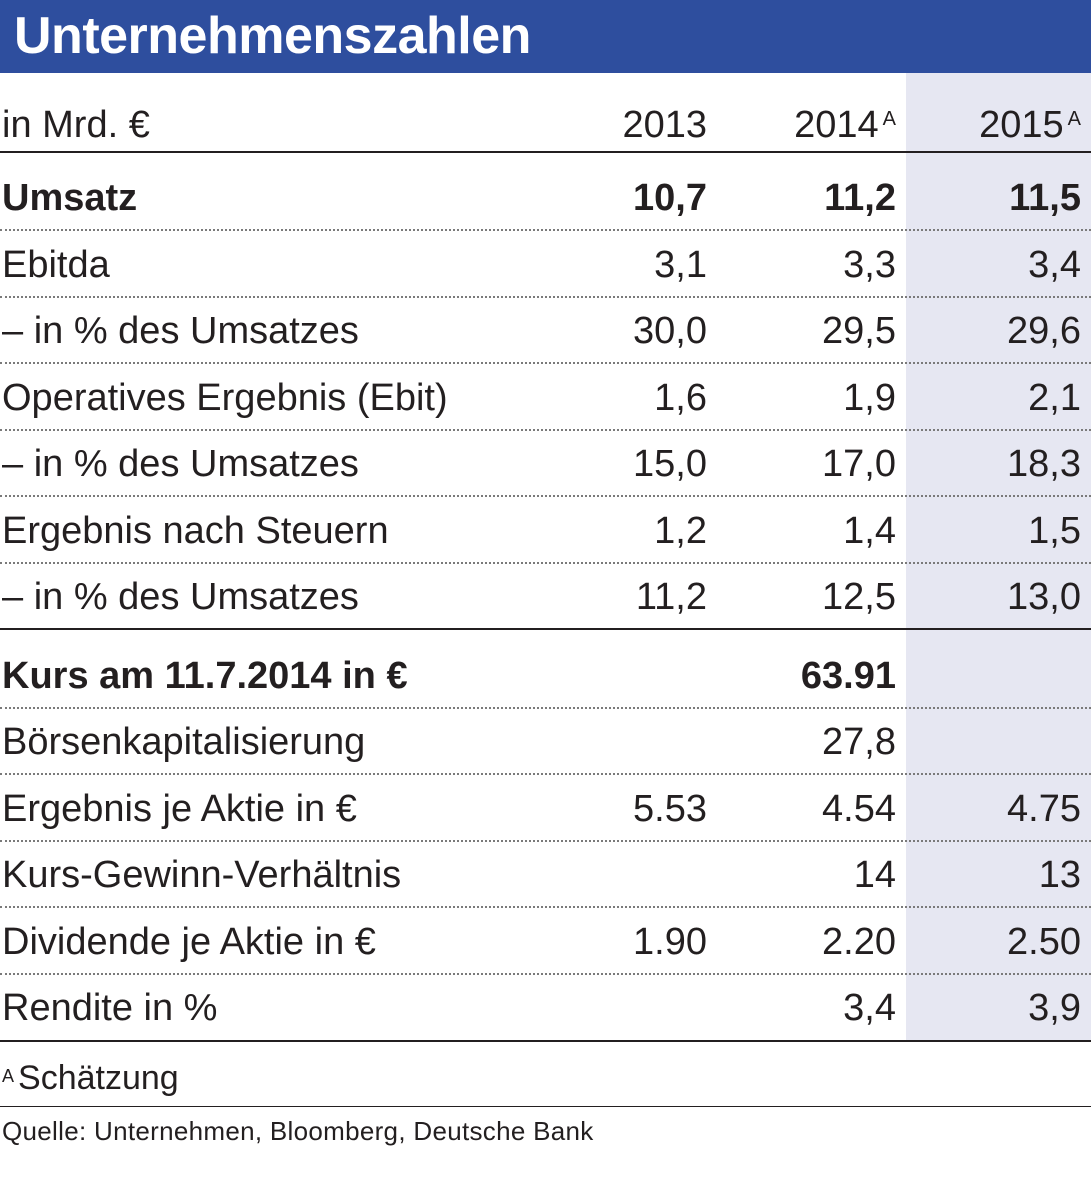  I want to click on table-row: – in % des Umsatzes 11,2 12,5 13,0, so click(545, 597).